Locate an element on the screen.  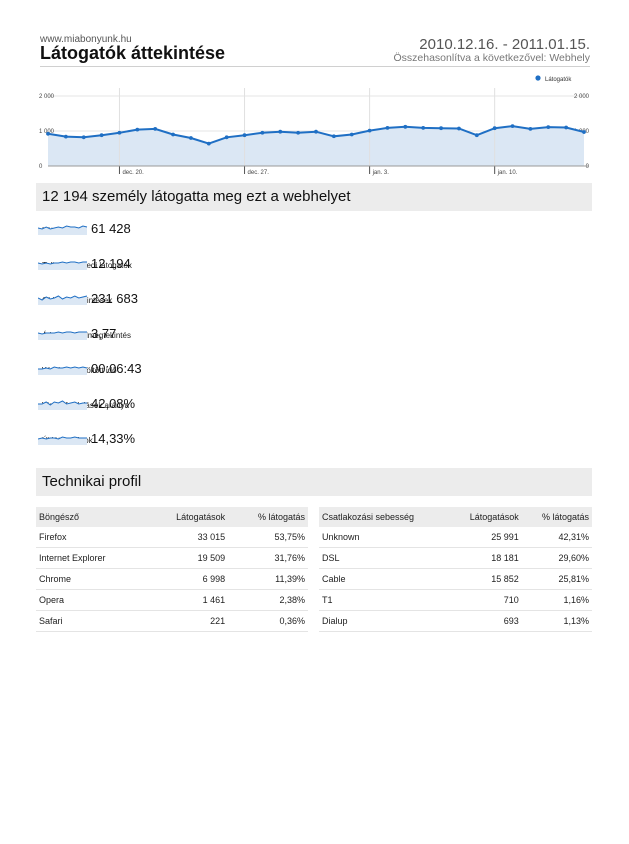
cell: 33 015 is located at coordinates (187, 537).